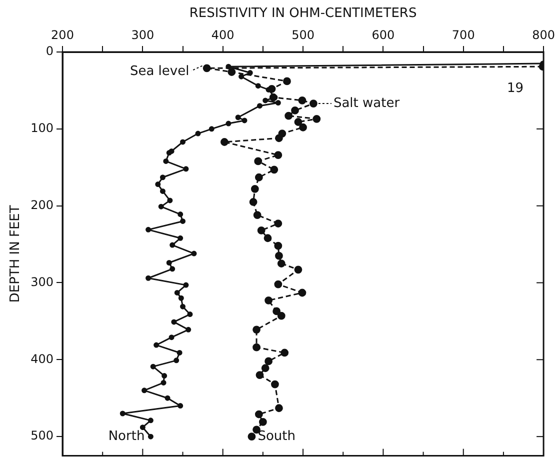 The width and height of the screenshot is (558, 466). I want to click on y-tick-label: 100, so click(42, 128).